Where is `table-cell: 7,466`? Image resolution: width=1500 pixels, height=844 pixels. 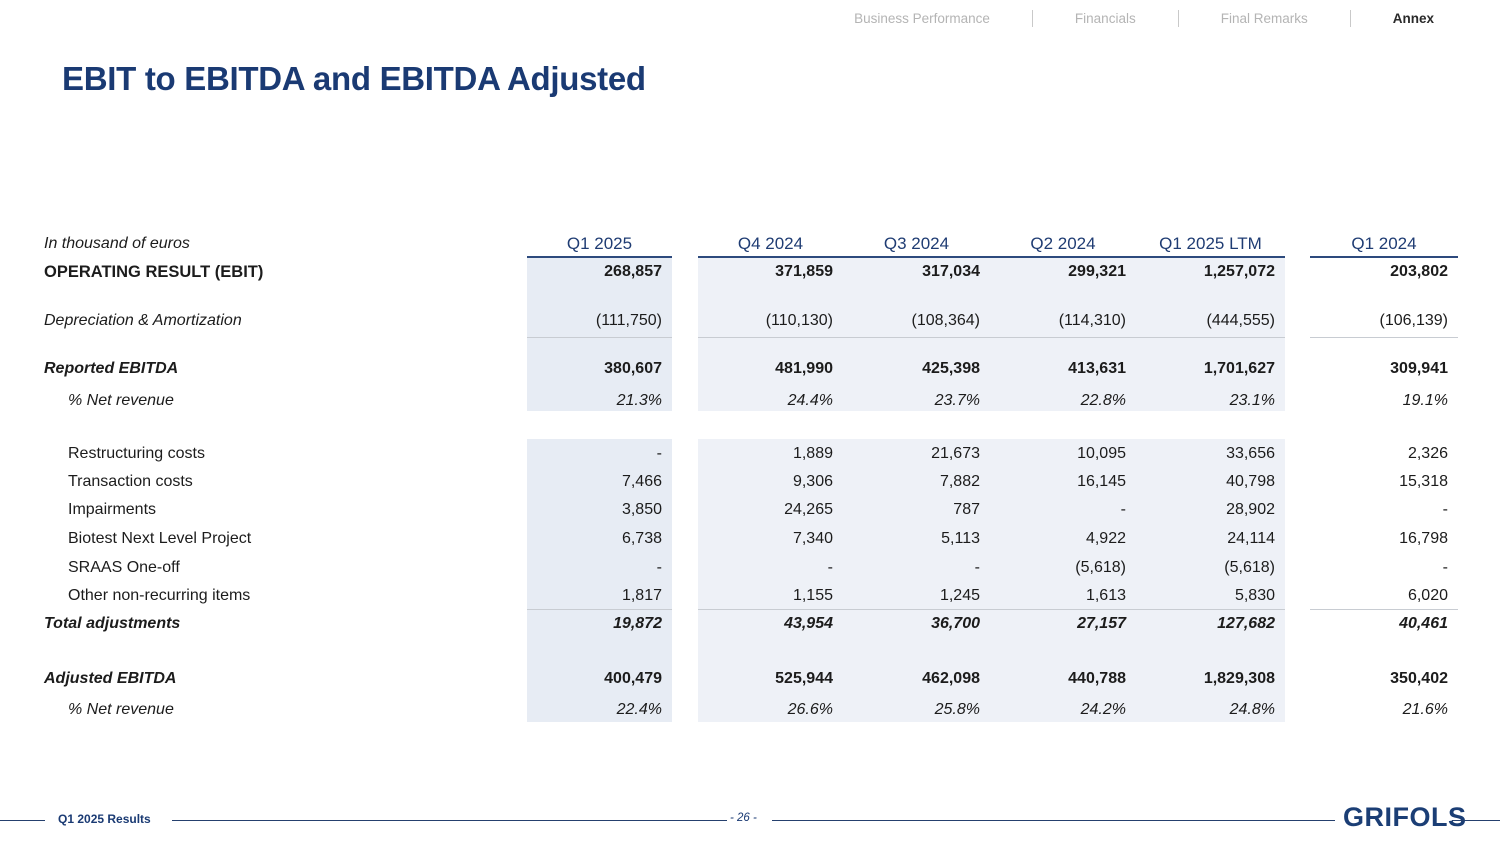 table-cell: 7,466 is located at coordinates (641, 481).